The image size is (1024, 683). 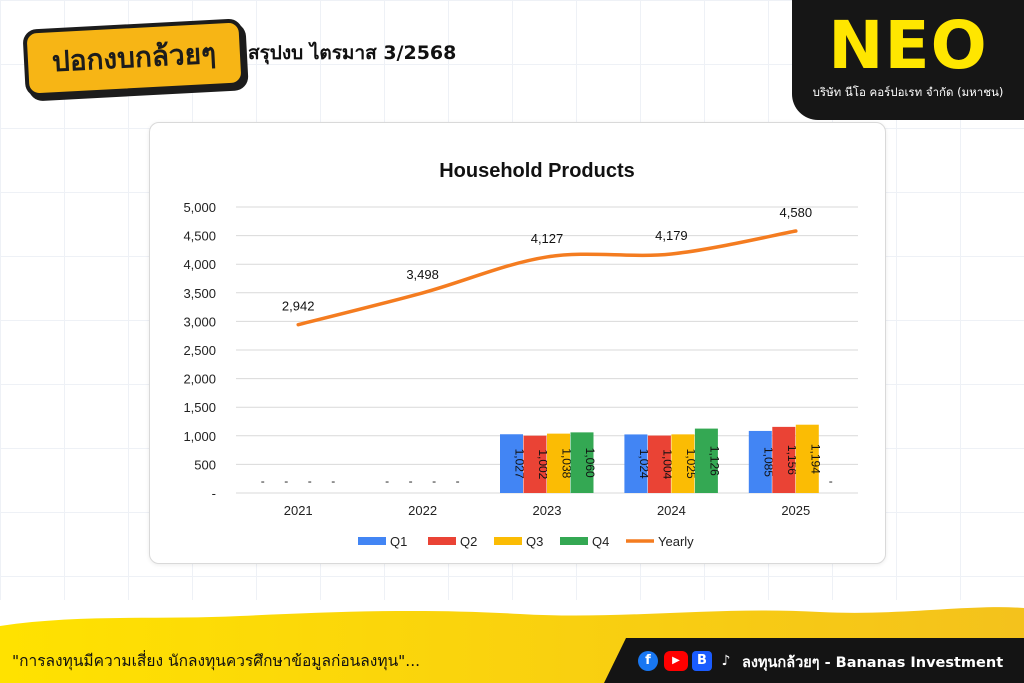 I want to click on bar-data-label: 1,085, so click(x=768, y=462).